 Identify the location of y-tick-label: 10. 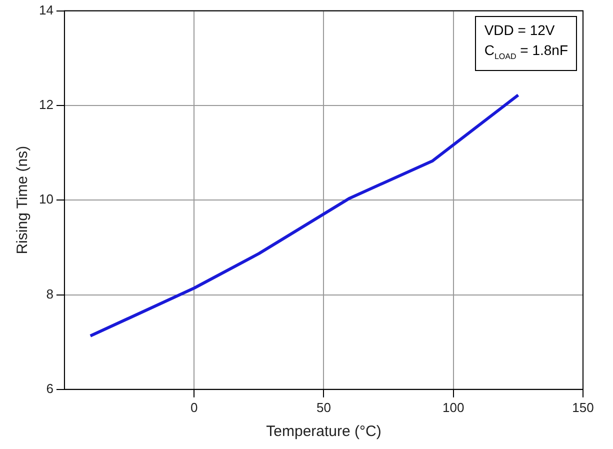
(46, 199).